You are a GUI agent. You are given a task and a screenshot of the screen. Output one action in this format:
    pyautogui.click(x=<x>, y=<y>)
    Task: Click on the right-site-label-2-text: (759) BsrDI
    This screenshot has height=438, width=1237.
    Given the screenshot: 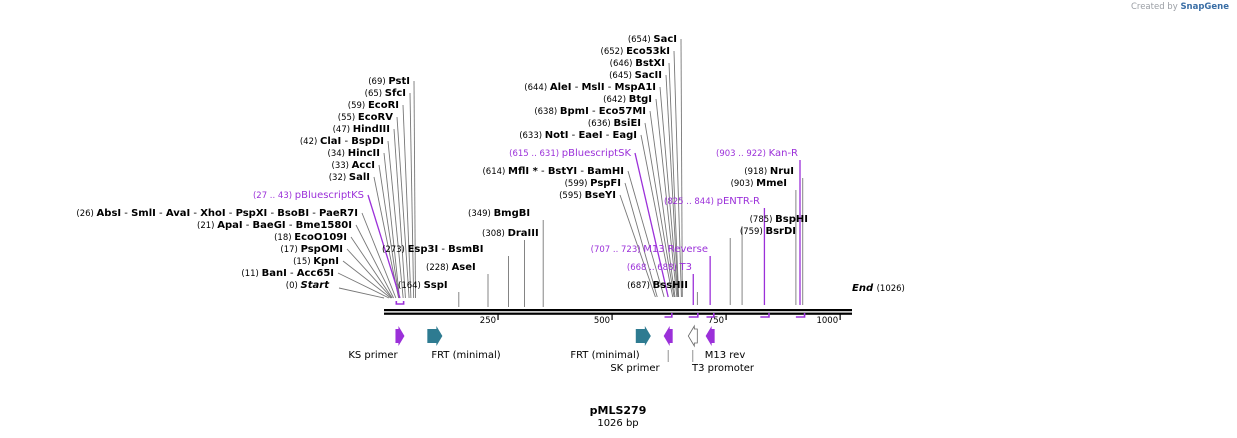 What is the action you would take?
    pyautogui.click(x=768, y=231)
    